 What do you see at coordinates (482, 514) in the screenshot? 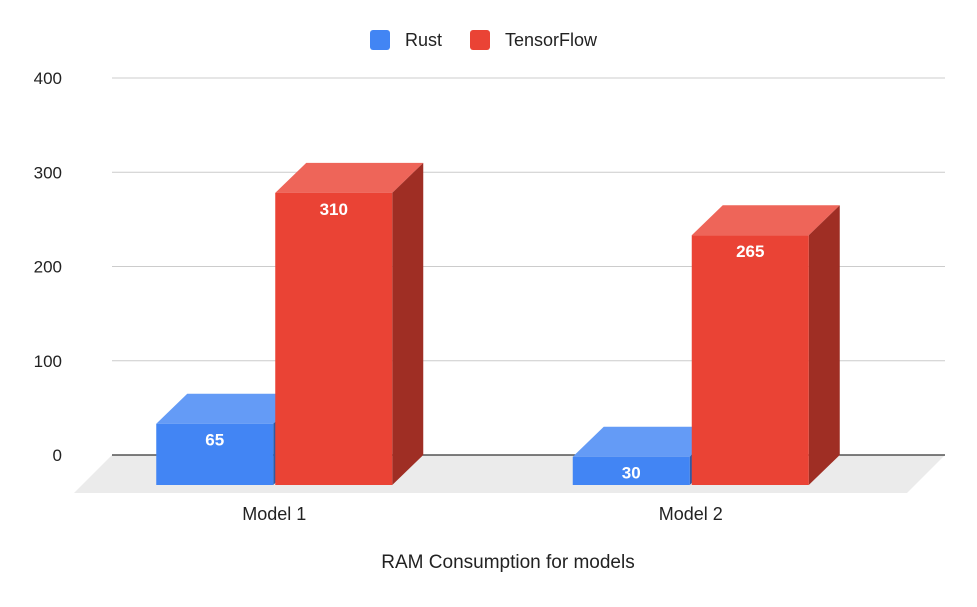
I see `x-axis-ticks: Model 1 Model 2` at bounding box center [482, 514].